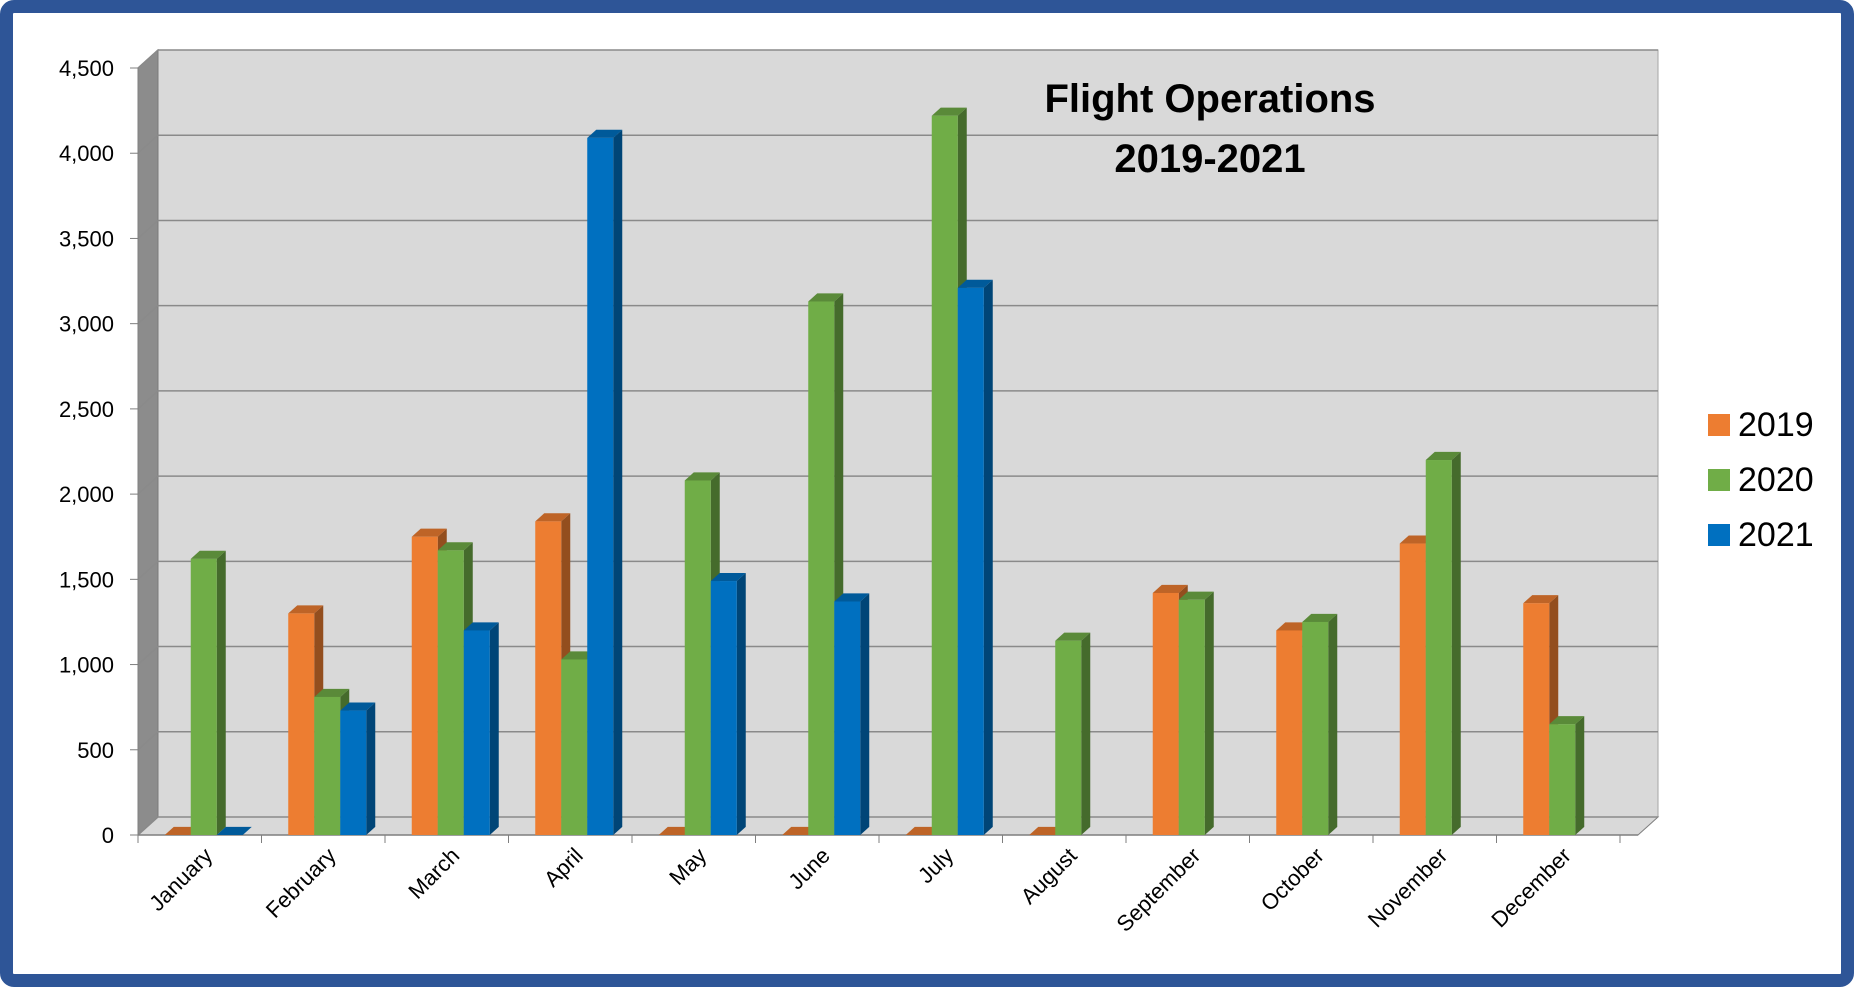  I want to click on y-tick-label: 4,000, so click(86, 153).